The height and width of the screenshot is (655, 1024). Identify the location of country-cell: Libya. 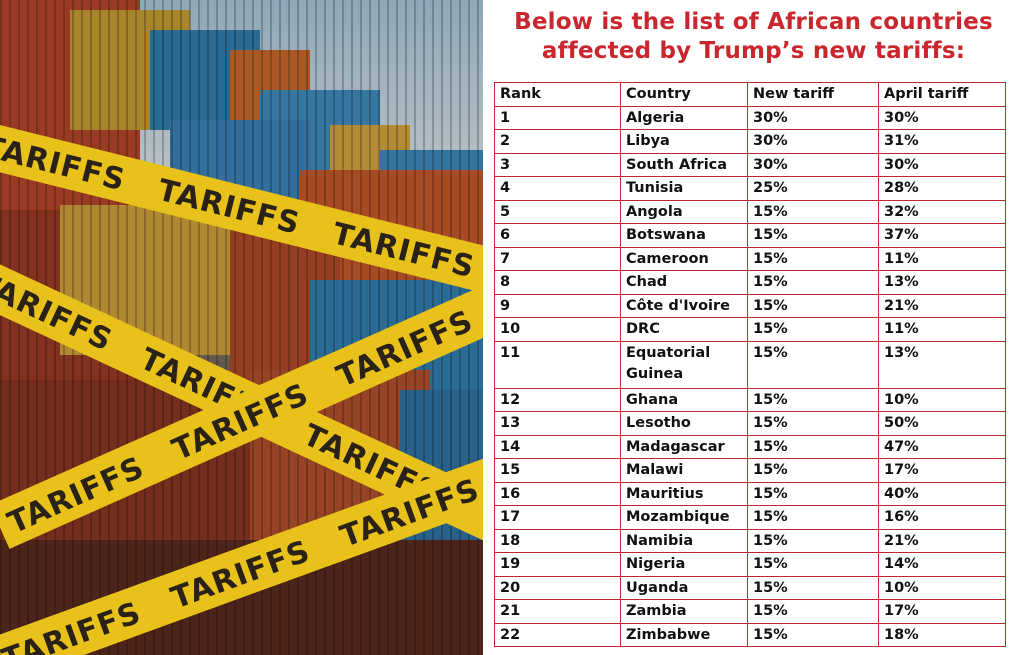
(684, 141).